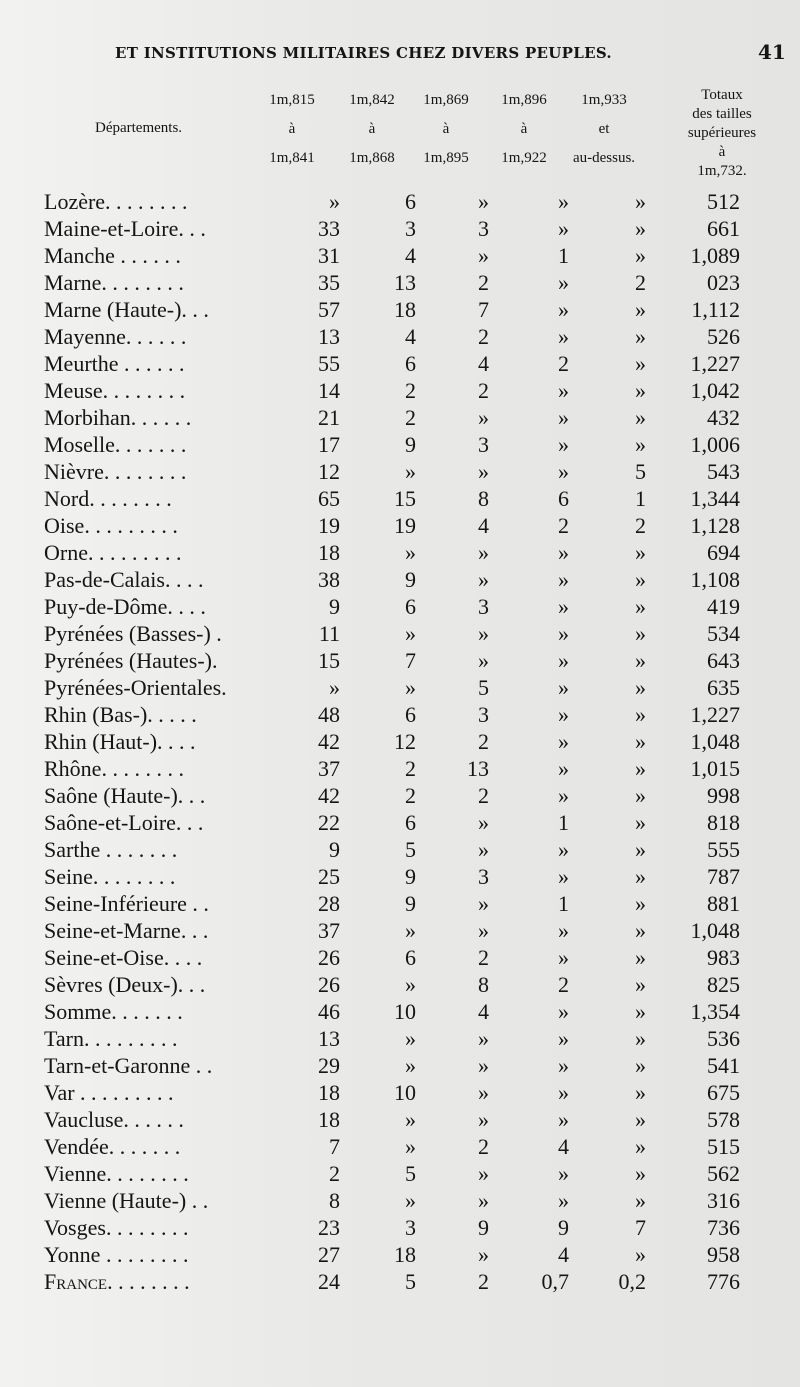  What do you see at coordinates (329, 336) in the screenshot?
I see `value-cell: 13` at bounding box center [329, 336].